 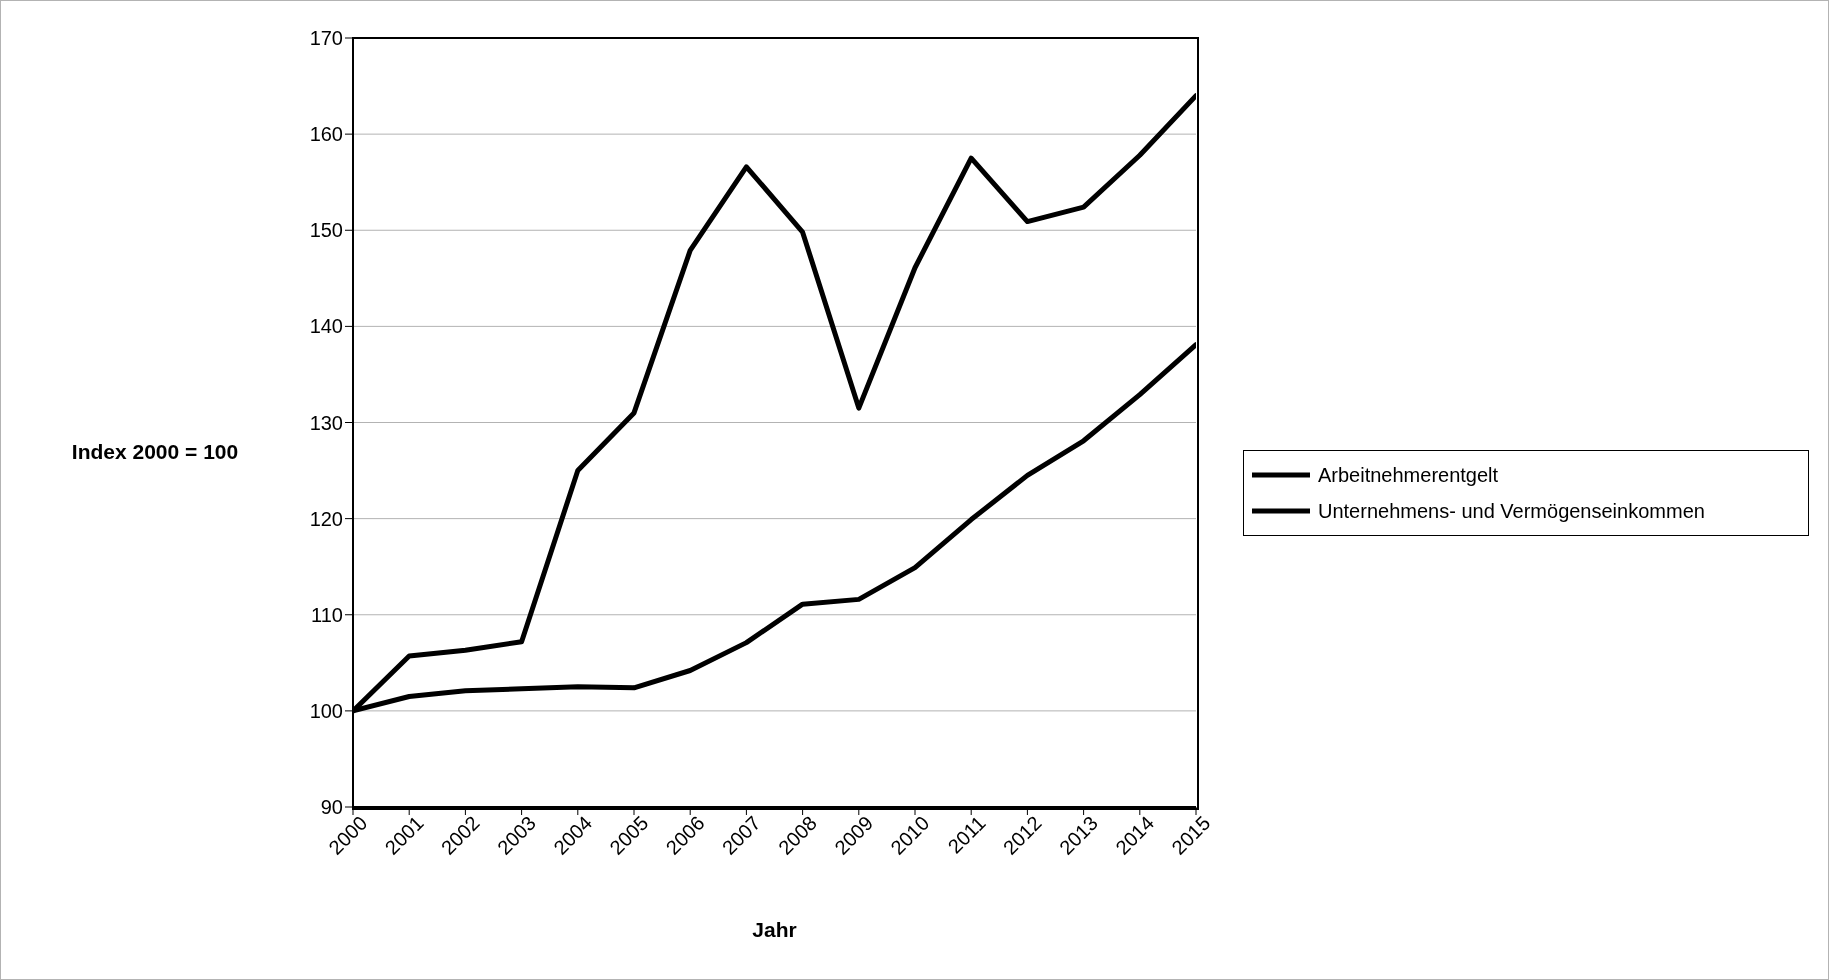 I want to click on y-tick-label: 90, so click(x=331, y=807).